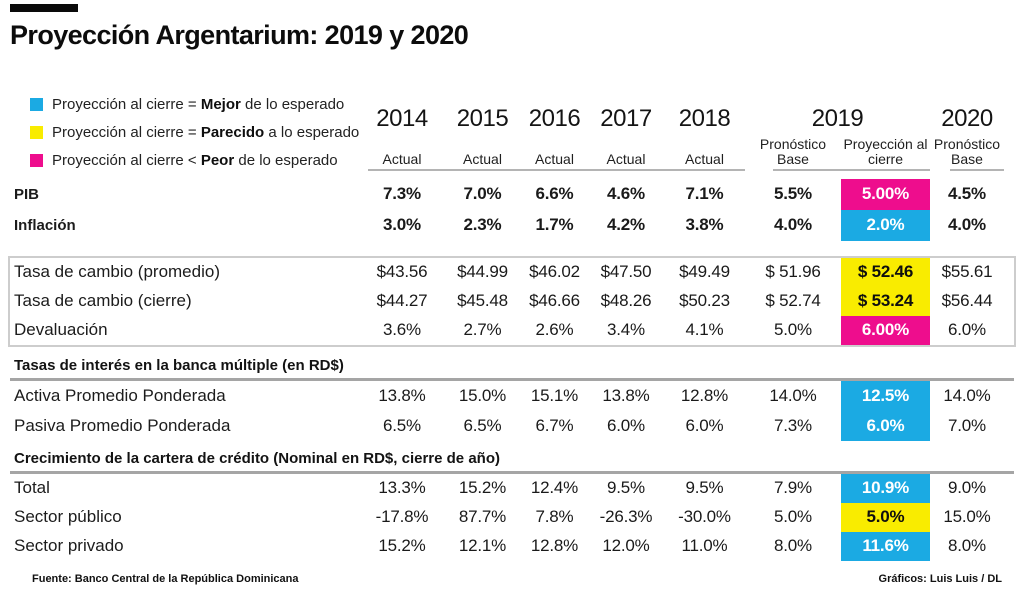  What do you see at coordinates (45, 225) in the screenshot?
I see `row-label: Inflación` at bounding box center [45, 225].